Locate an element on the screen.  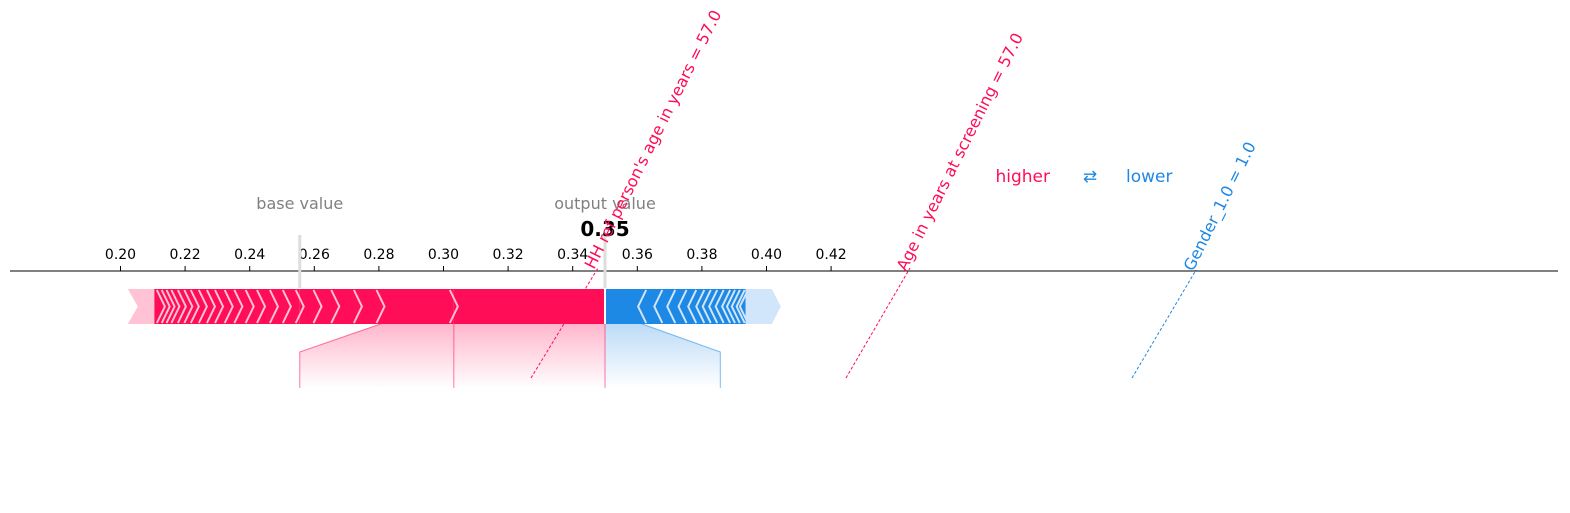
label-region-lower is located at coordinates (663, 356).